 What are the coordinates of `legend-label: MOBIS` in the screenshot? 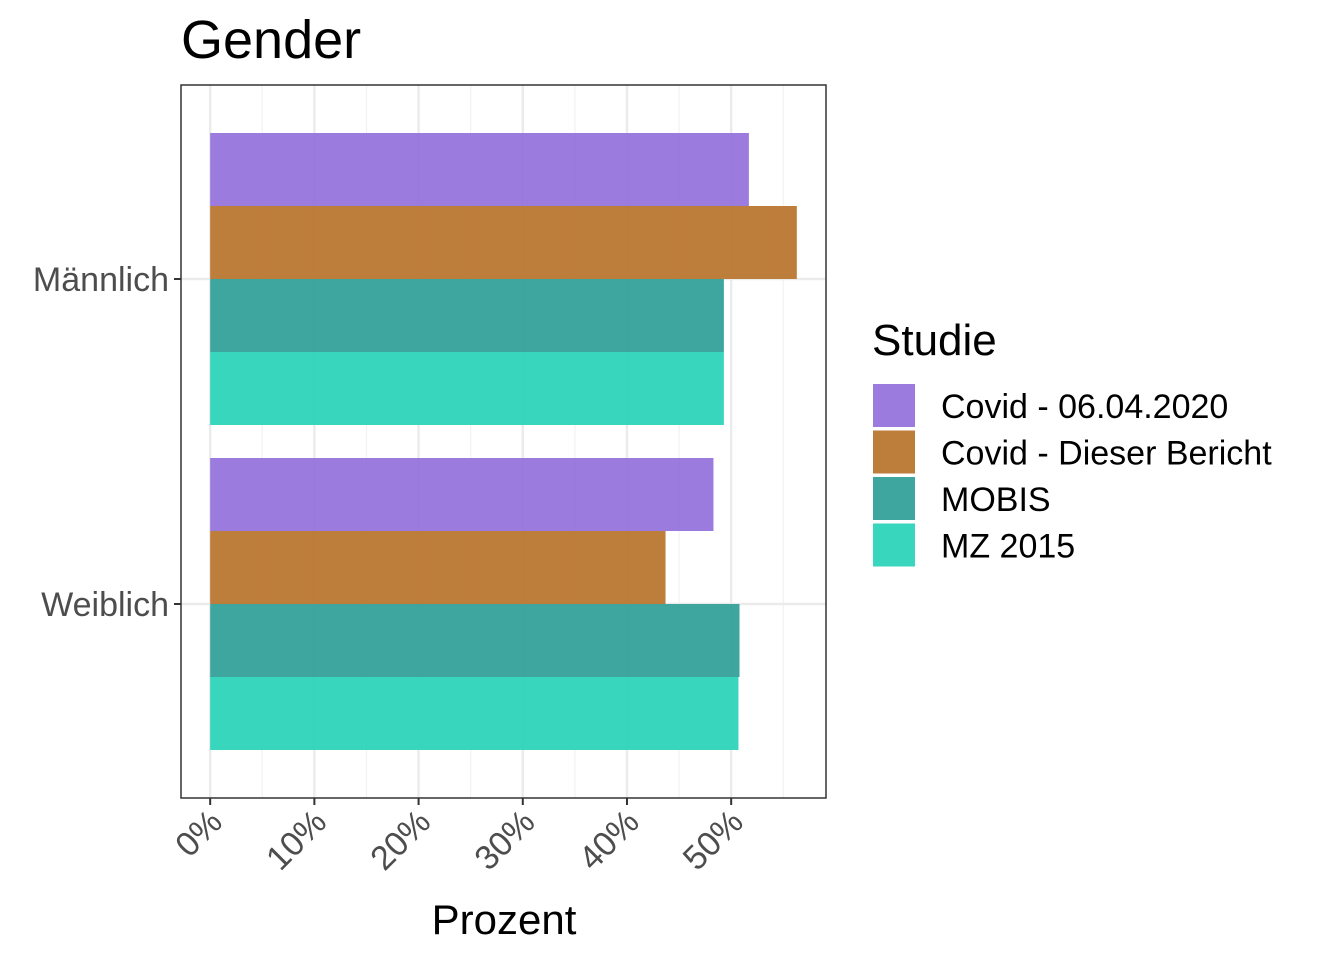 It's located at (996, 500).